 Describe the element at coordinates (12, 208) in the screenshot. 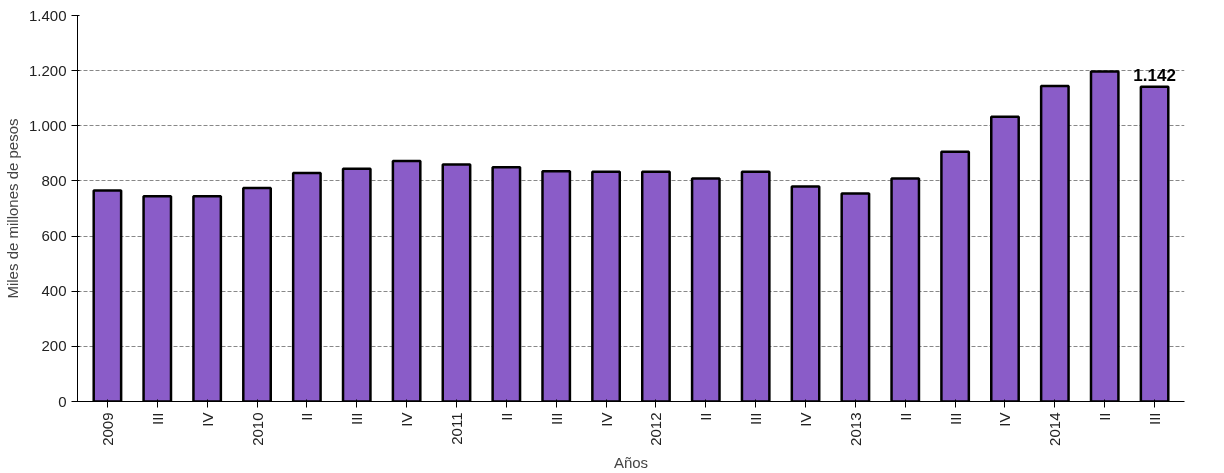

I see `y-axis-title: Miles de millones de pesos` at that location.